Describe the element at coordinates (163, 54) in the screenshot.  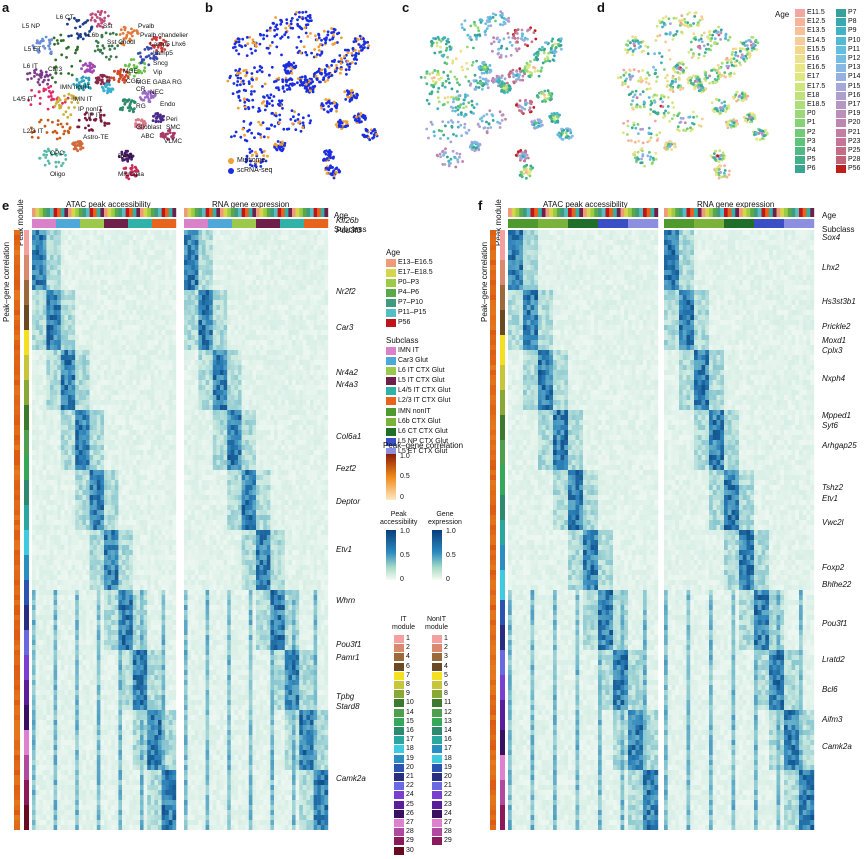
I see `cluster-label: Lamp5` at that location.